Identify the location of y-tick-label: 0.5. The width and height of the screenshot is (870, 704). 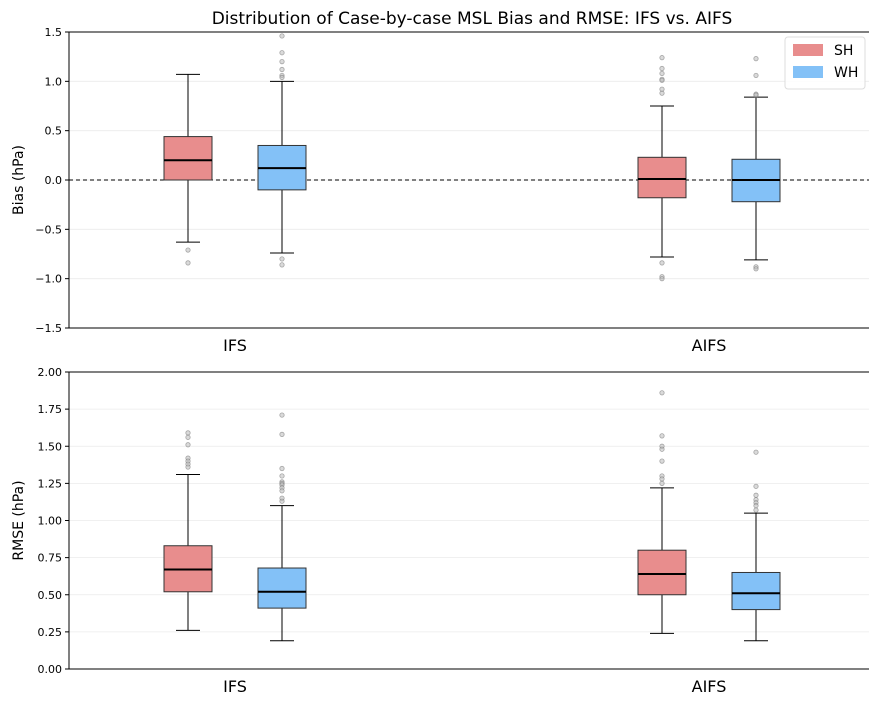
(54, 131).